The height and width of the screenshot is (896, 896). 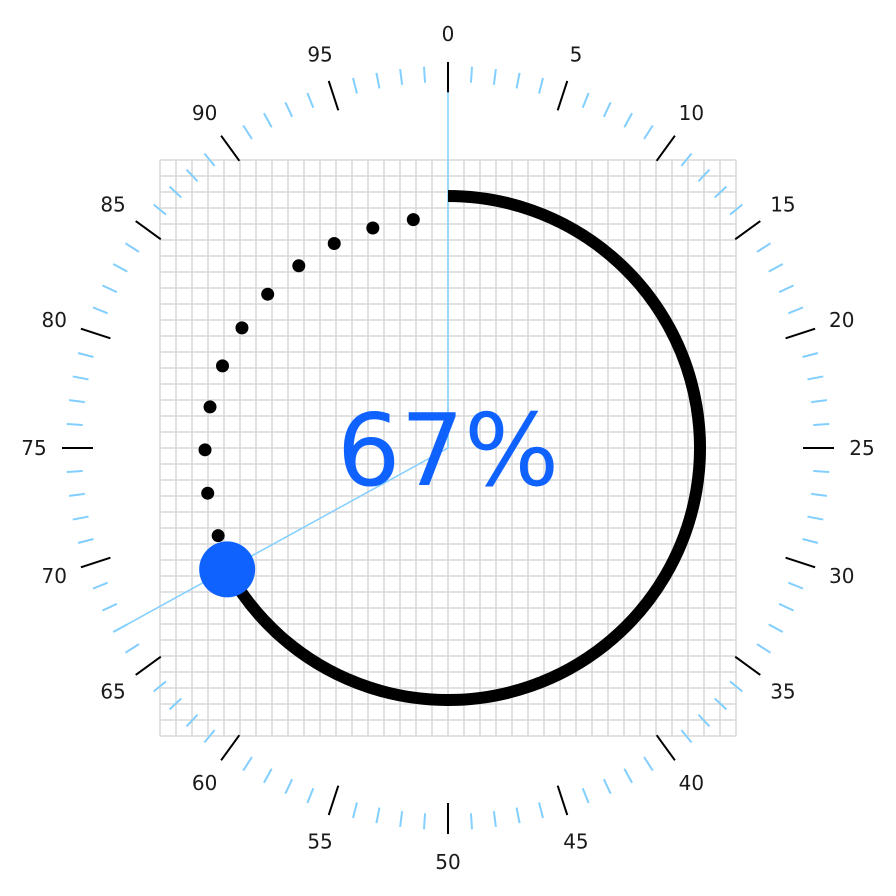 What do you see at coordinates (112, 691) in the screenshot?
I see `scale-label: 65` at bounding box center [112, 691].